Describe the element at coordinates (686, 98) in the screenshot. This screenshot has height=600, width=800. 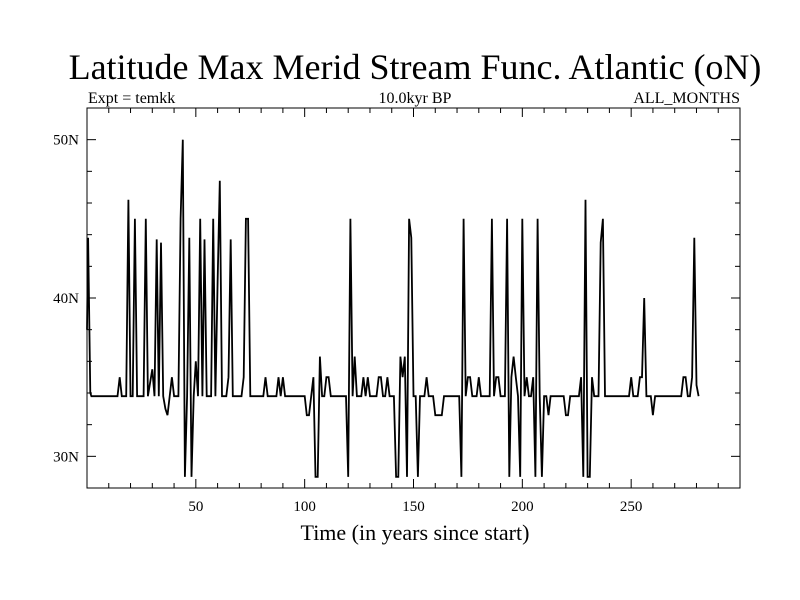
I see `months-label: ALL_MONTHS` at that location.